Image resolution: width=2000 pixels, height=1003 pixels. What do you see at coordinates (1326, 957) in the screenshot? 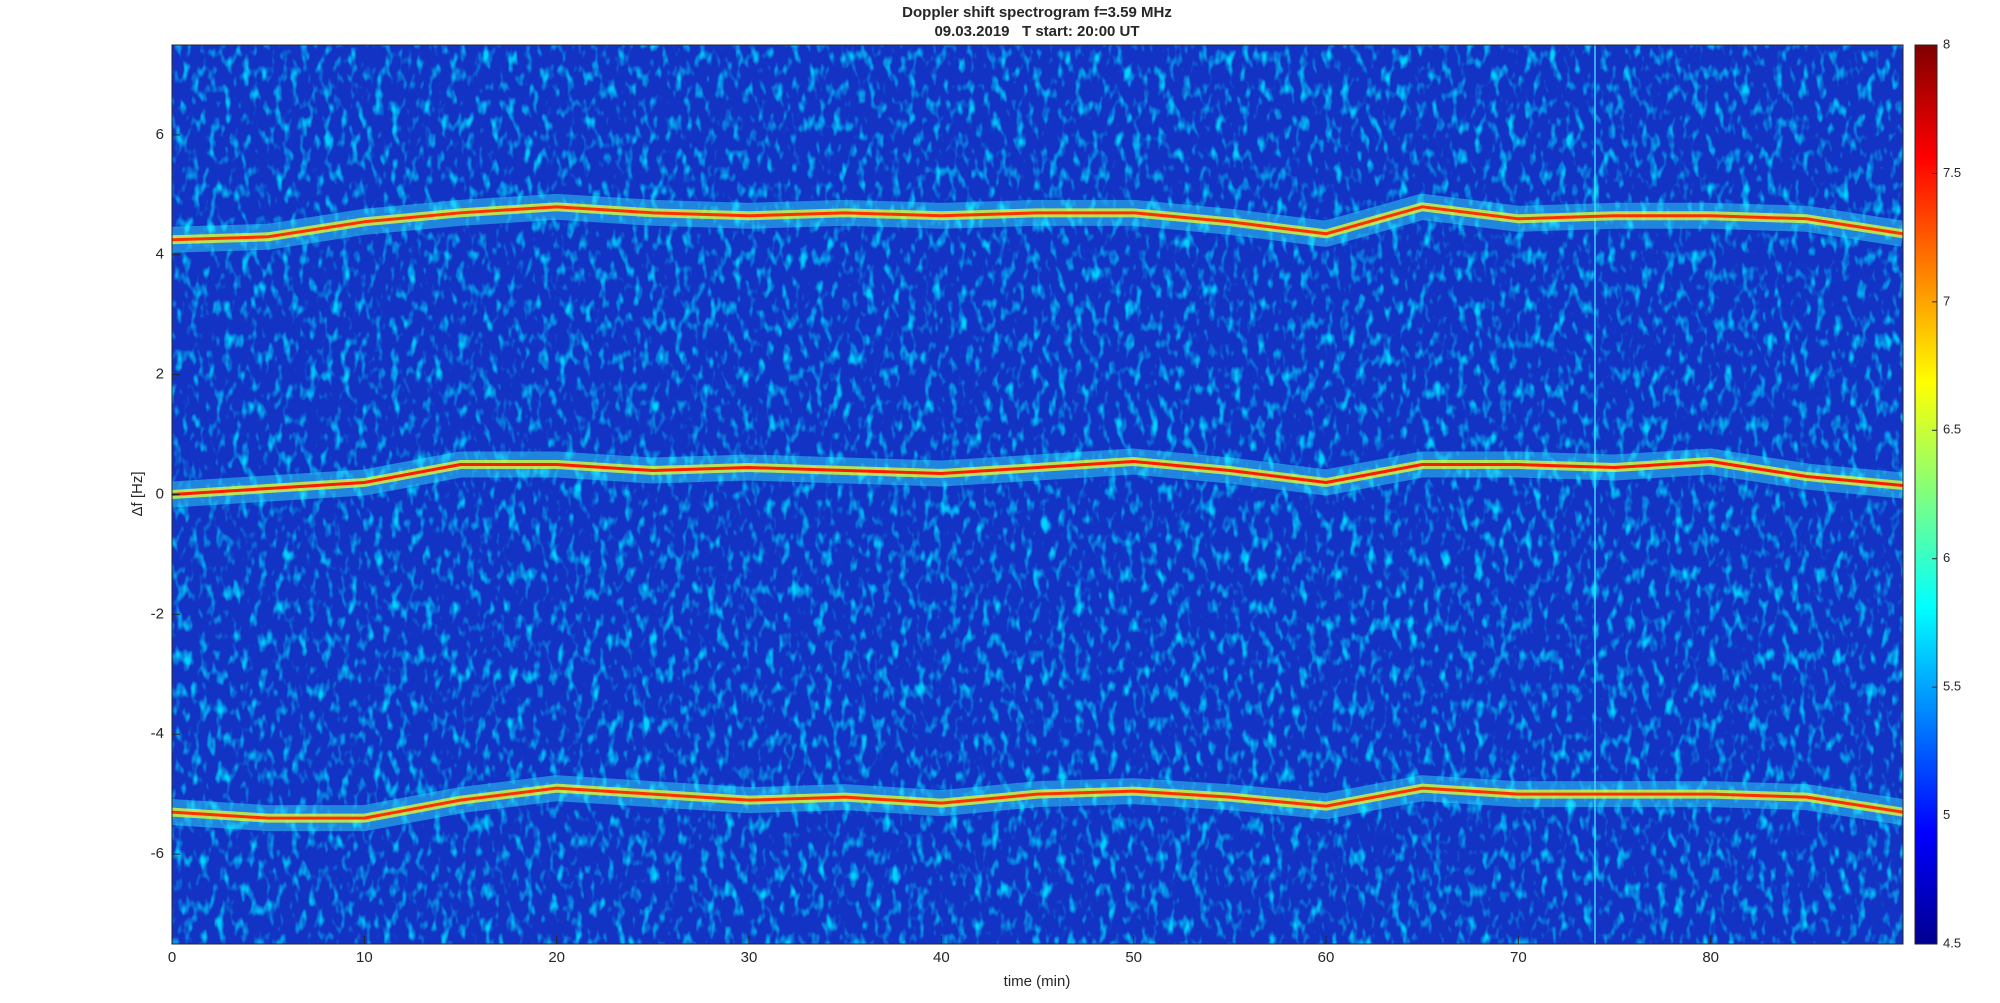
I see `x-tick-label: 60` at bounding box center [1326, 957].